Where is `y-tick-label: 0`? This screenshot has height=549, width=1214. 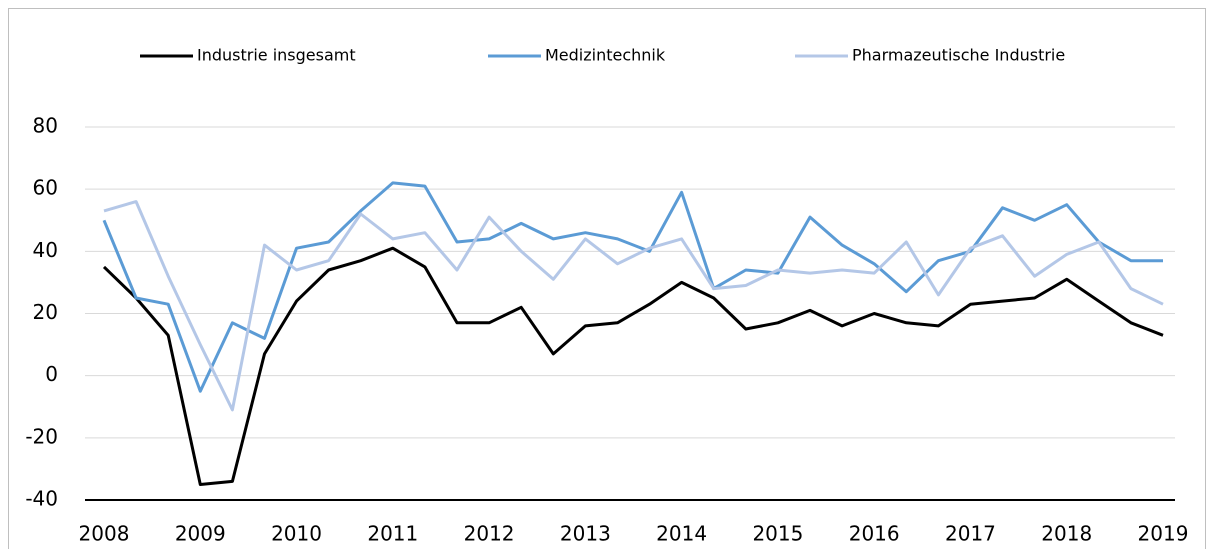 y-tick-label: 0 is located at coordinates (51, 374).